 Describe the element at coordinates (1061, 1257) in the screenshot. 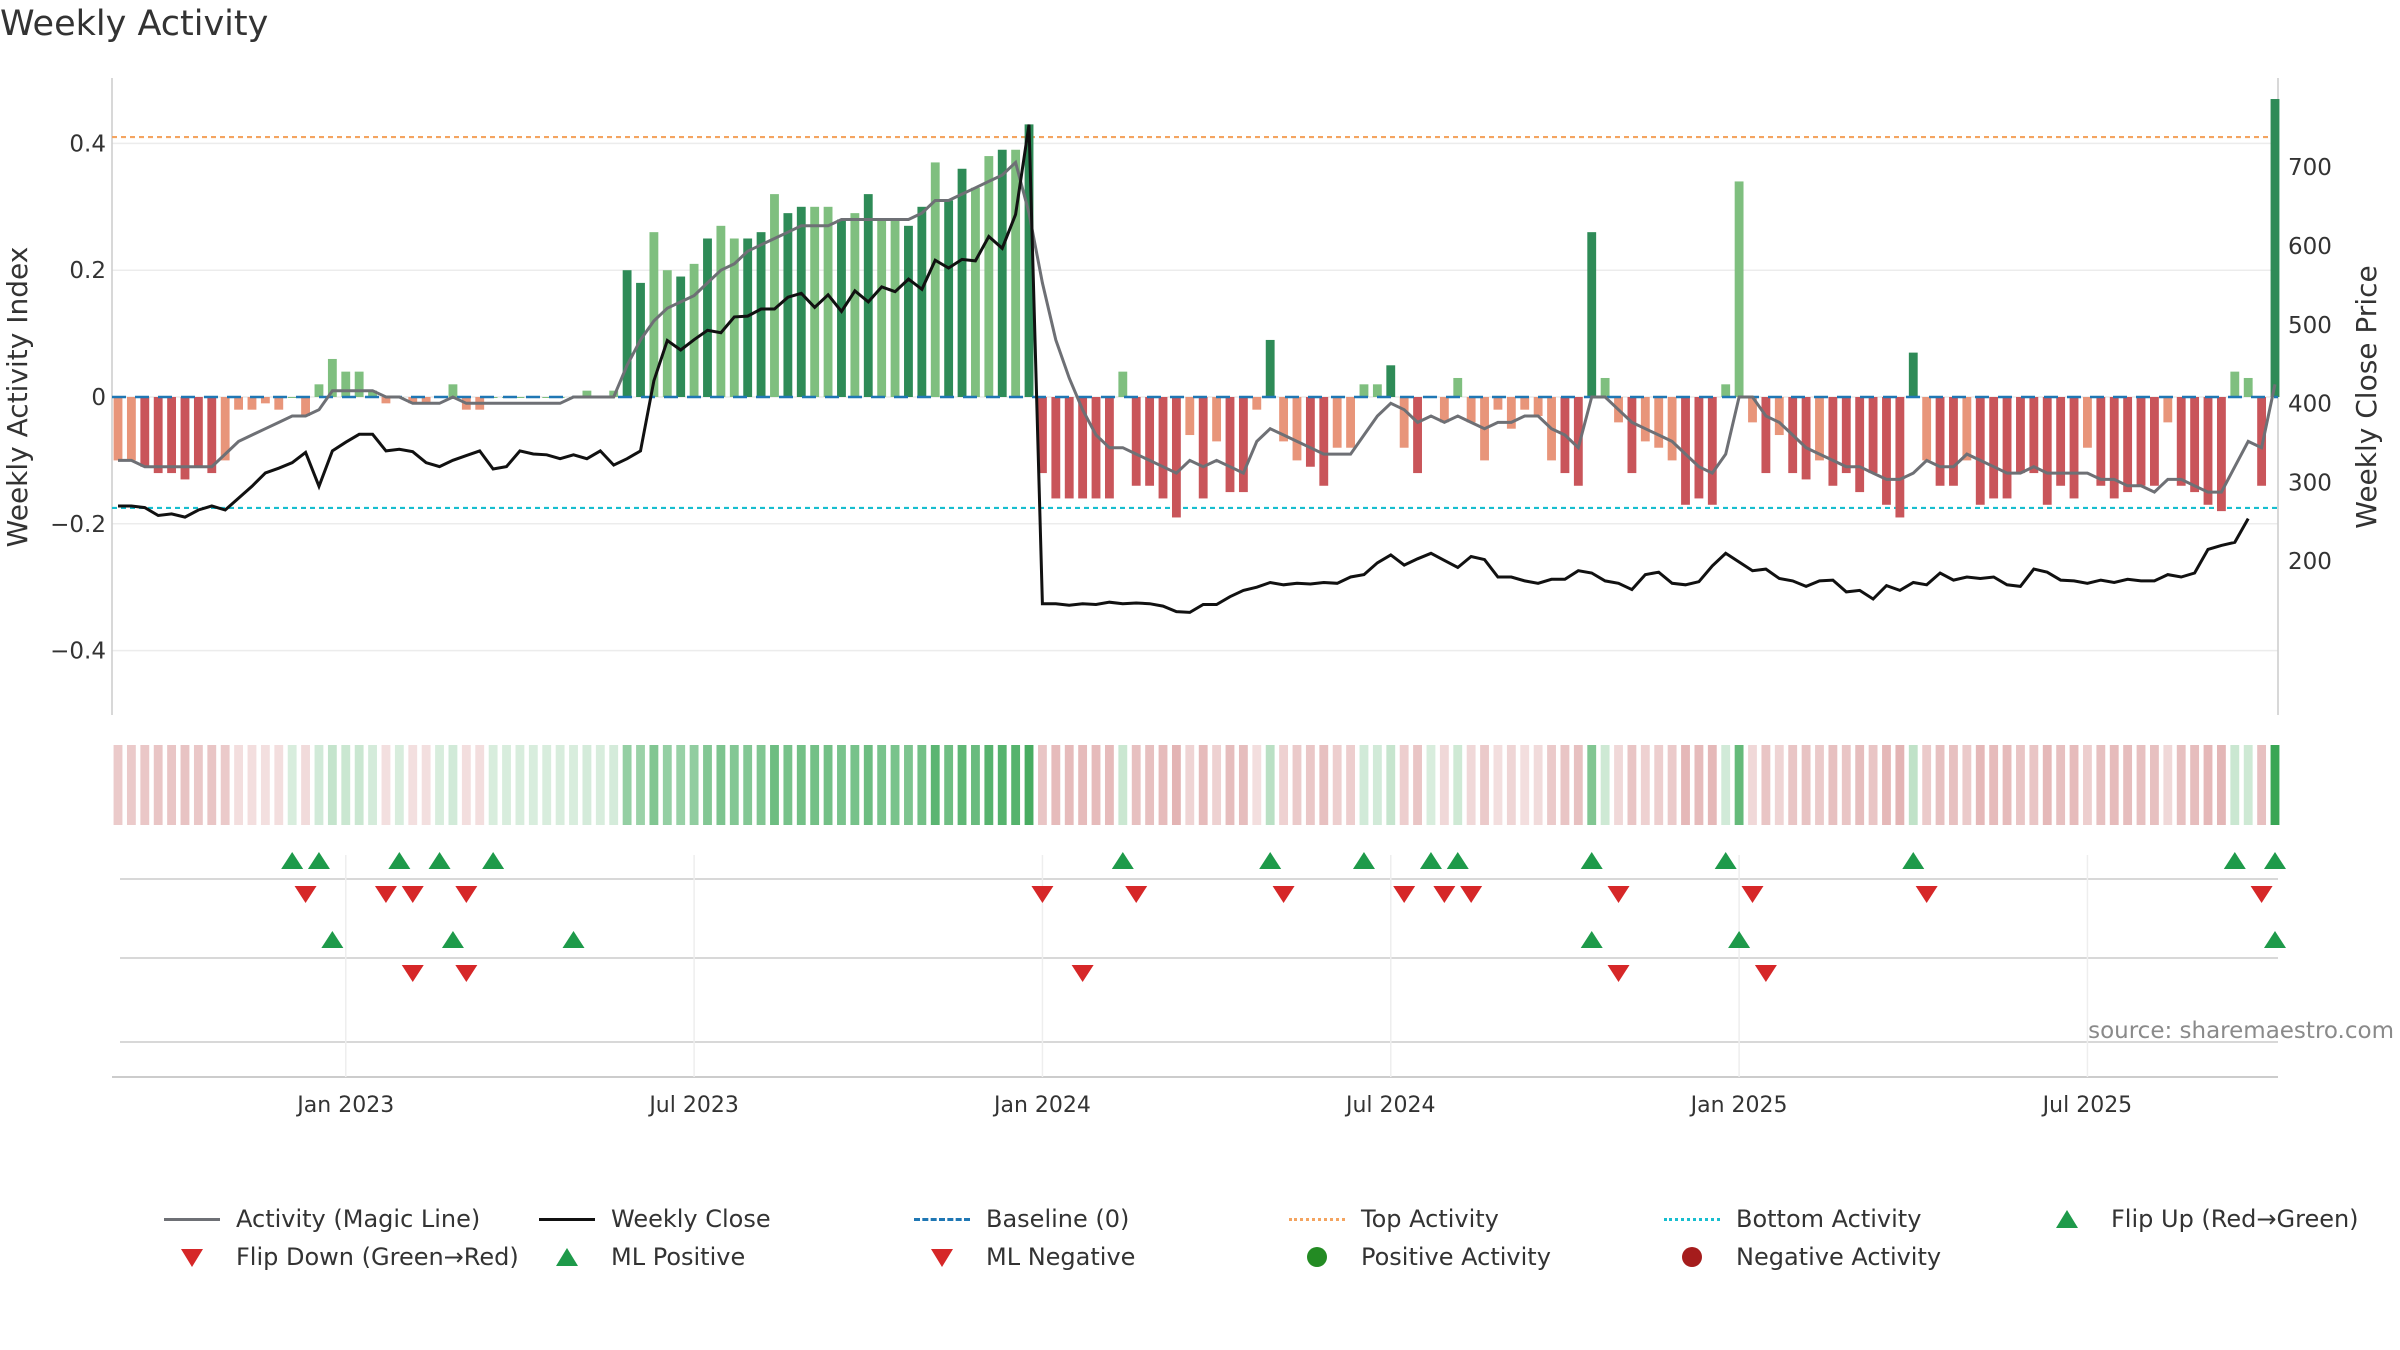

I see `legend-label: ML Negative` at that location.